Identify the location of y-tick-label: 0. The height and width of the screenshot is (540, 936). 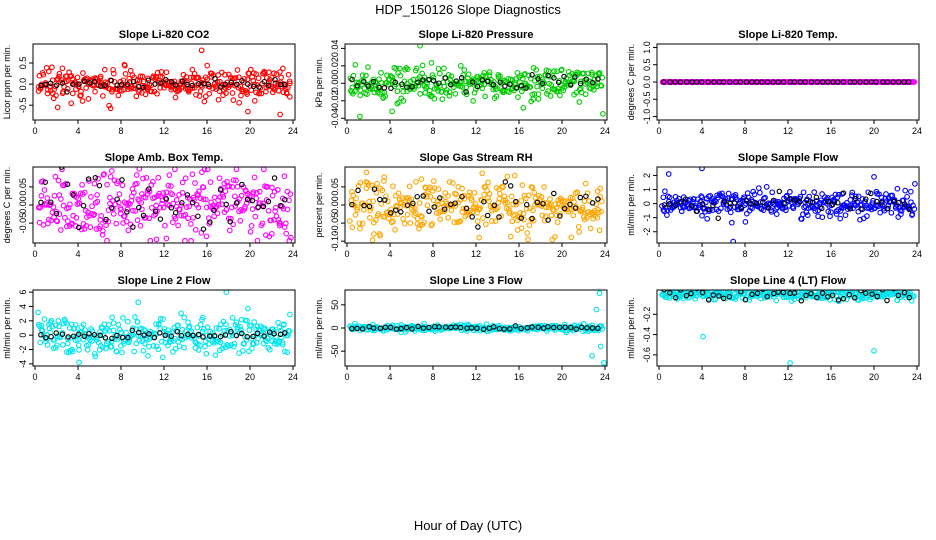
(647, 203).